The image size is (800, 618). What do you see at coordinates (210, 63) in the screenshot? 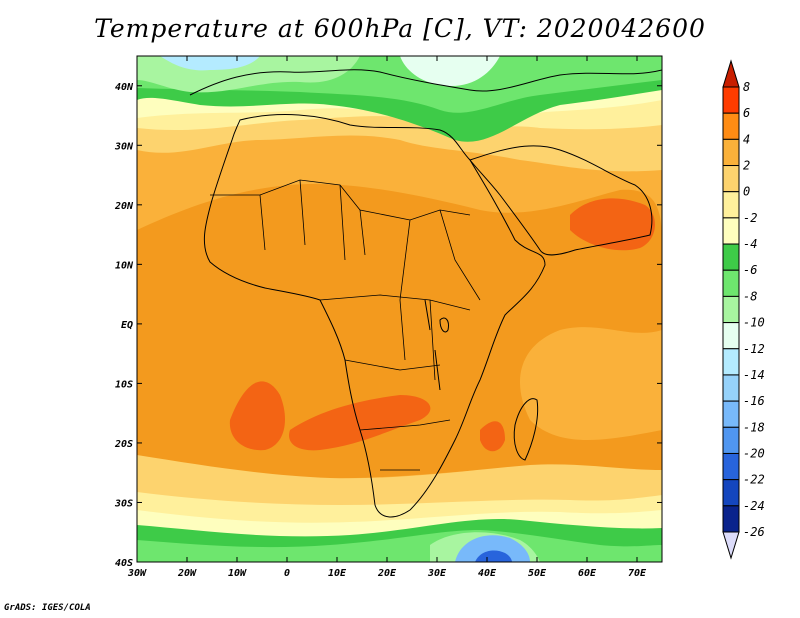
I see `field-band-north-m12` at bounding box center [210, 63].